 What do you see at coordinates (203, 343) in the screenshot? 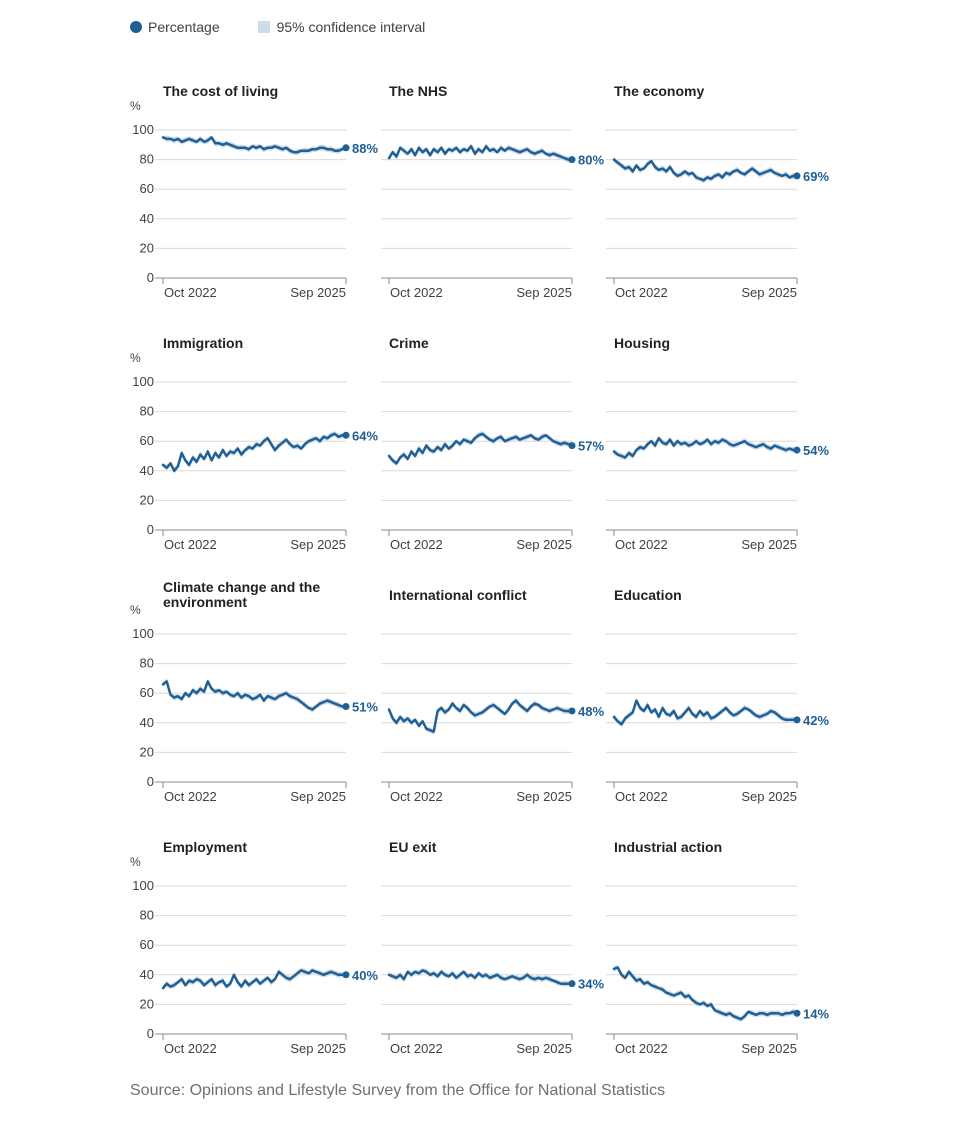
I see `chart-title: Immigration` at bounding box center [203, 343].